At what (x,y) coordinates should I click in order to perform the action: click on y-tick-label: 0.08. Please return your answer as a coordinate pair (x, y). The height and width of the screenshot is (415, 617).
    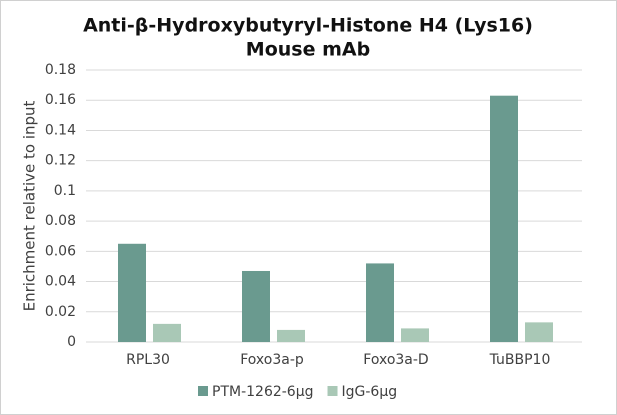
    Looking at the image, I should click on (60, 221).